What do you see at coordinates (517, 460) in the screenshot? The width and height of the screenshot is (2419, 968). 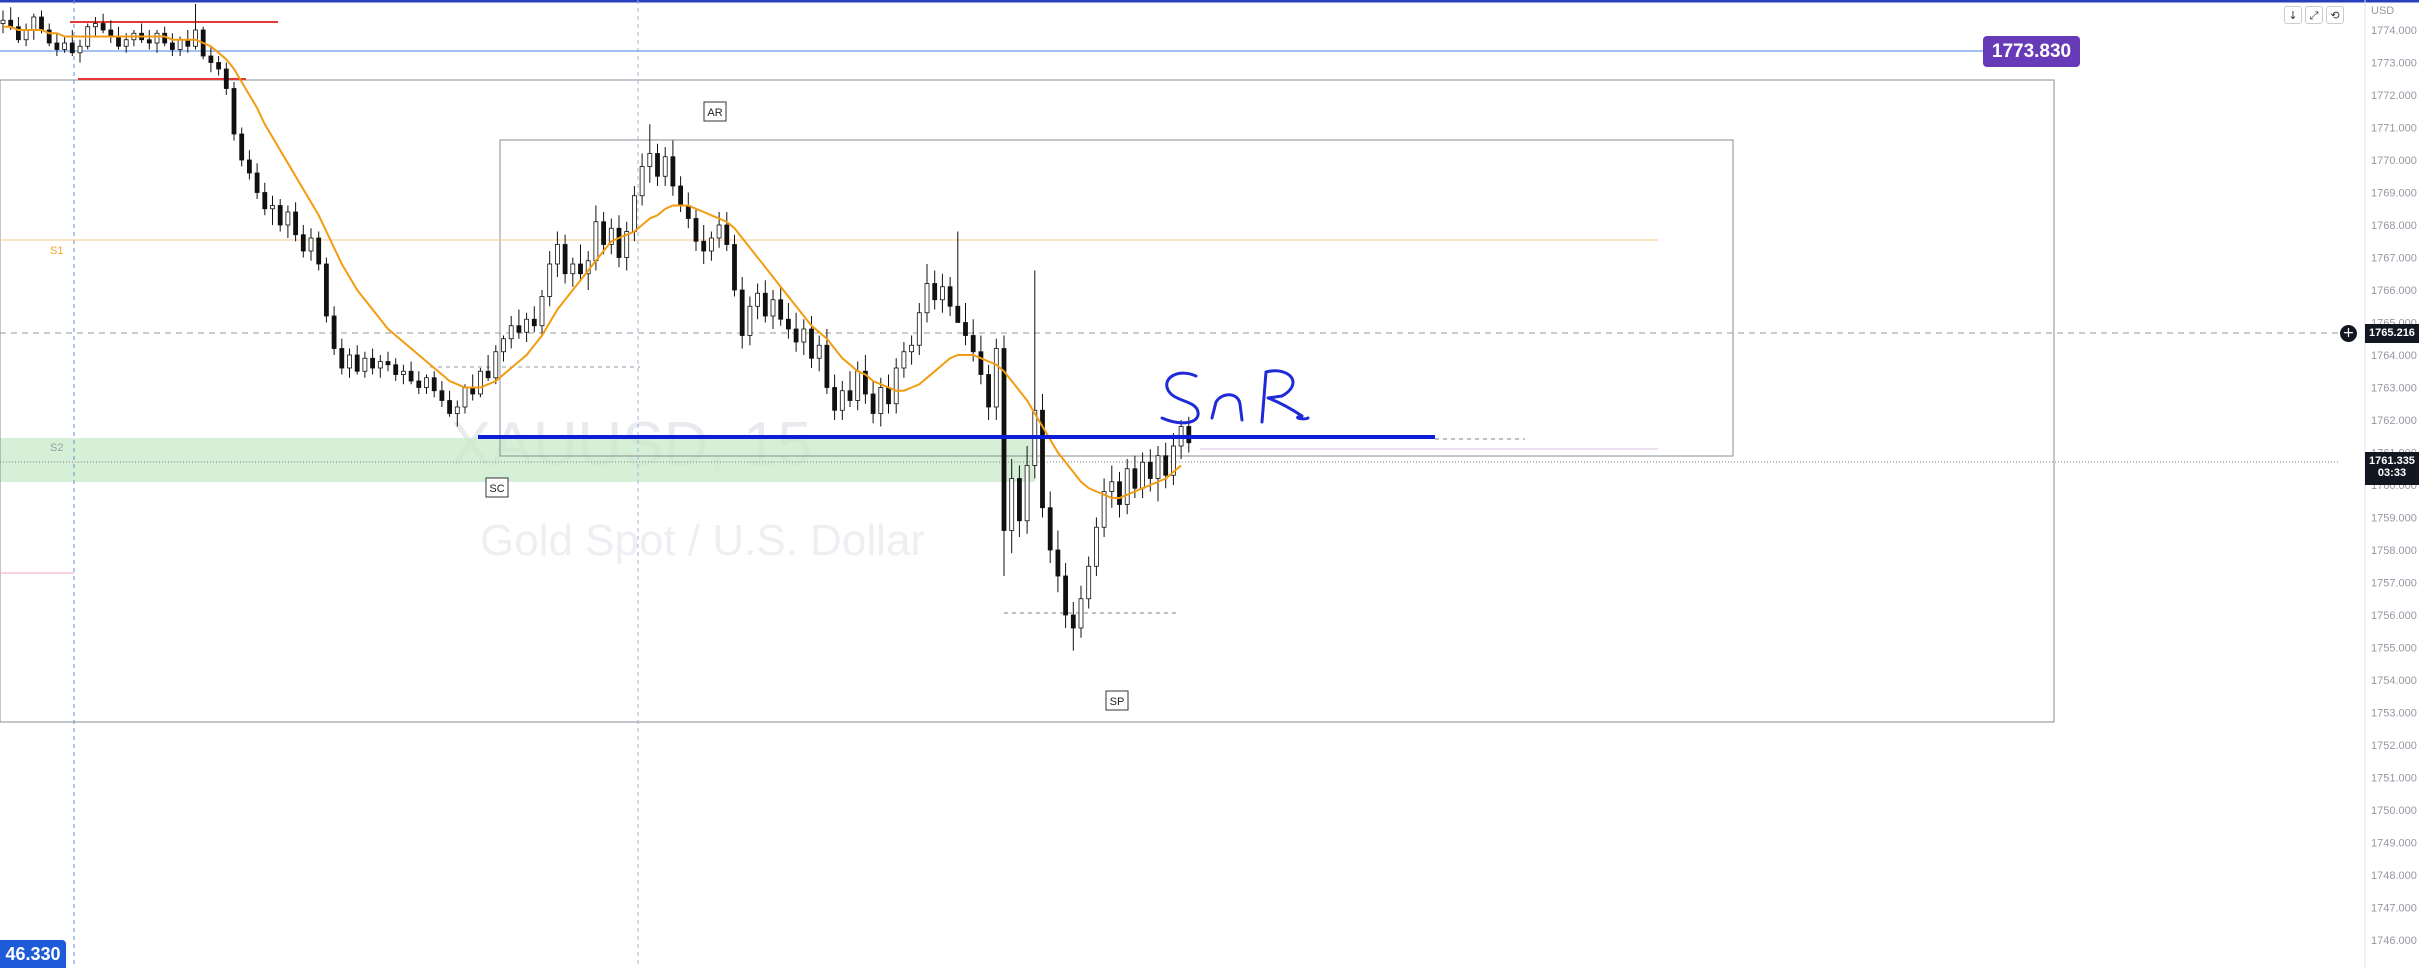 I see `support-zone` at bounding box center [517, 460].